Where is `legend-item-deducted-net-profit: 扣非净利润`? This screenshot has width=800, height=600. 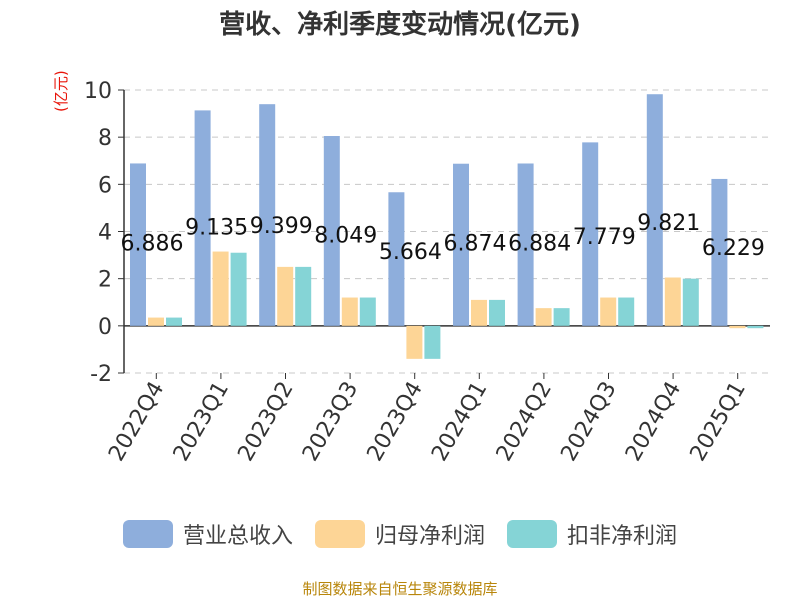
legend-item-deducted-net-profit: 扣非净利润 is located at coordinates (592, 534).